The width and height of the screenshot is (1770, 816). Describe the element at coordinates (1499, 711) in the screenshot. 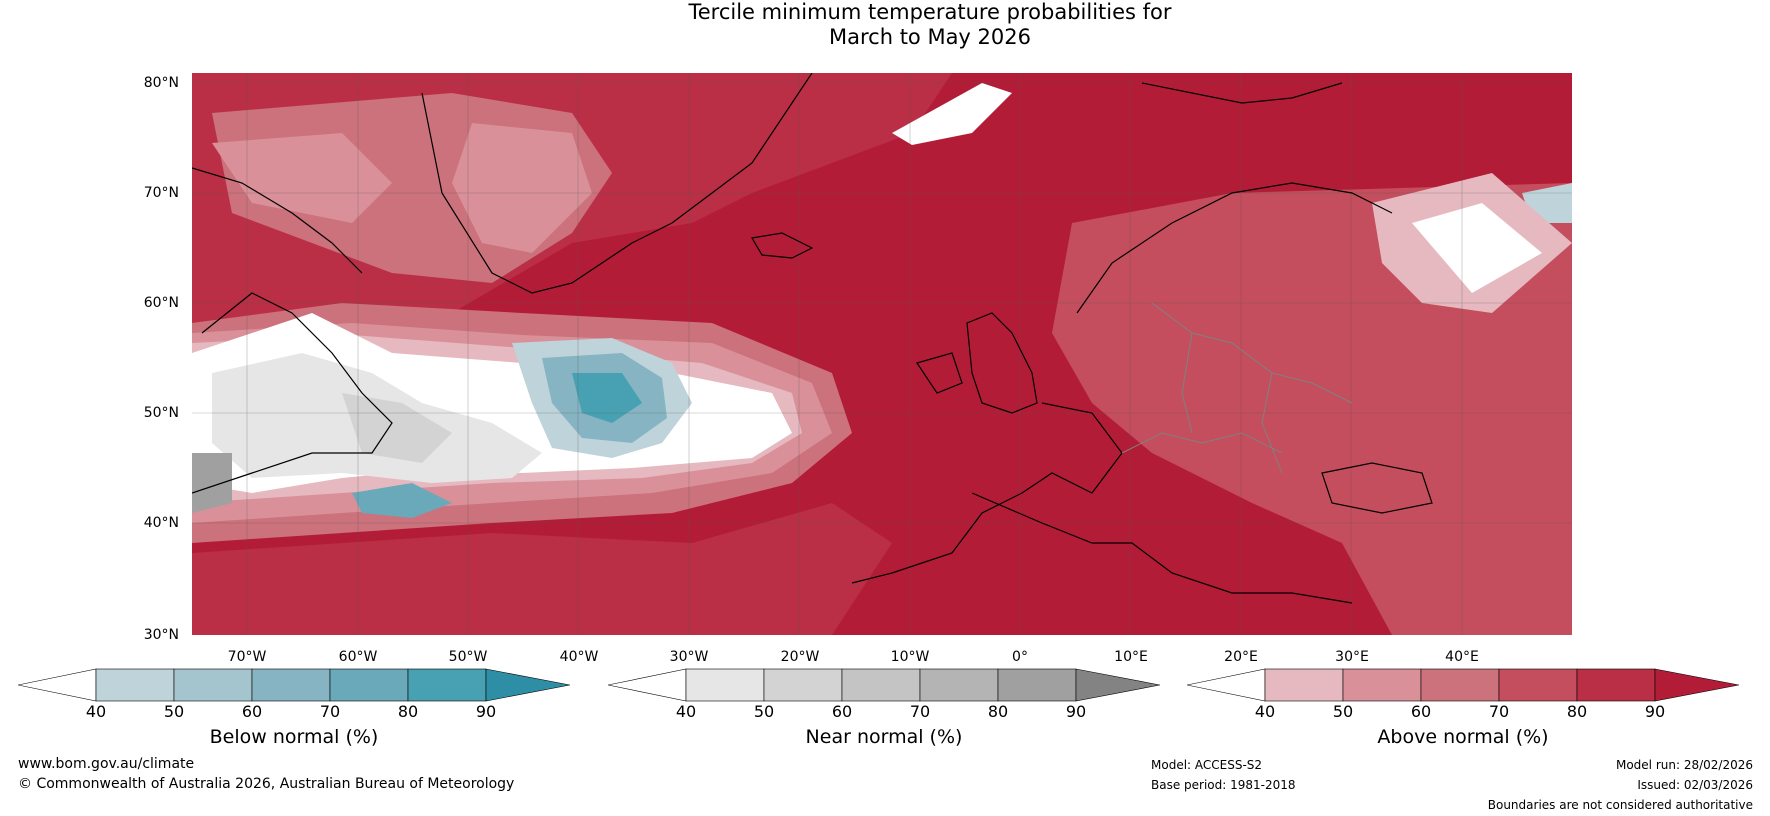

I see `legend-above-tick-70: 70` at that location.